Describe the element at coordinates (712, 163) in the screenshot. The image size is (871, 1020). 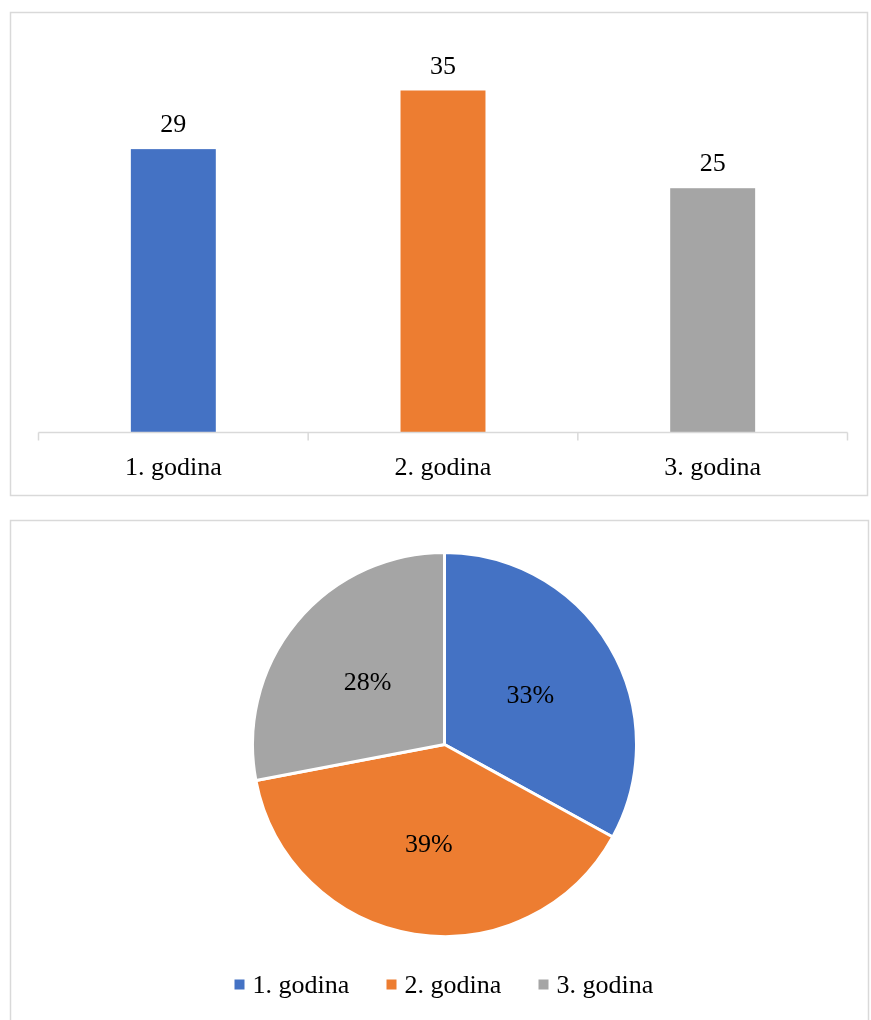
I see `data-label: 25` at that location.